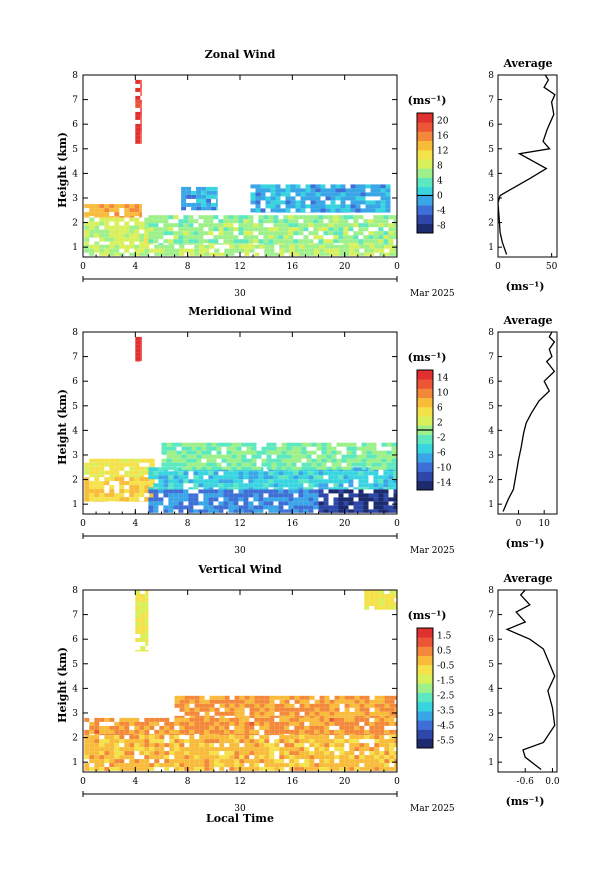  I want to click on average-y-tick-label: 2, so click(491, 481).